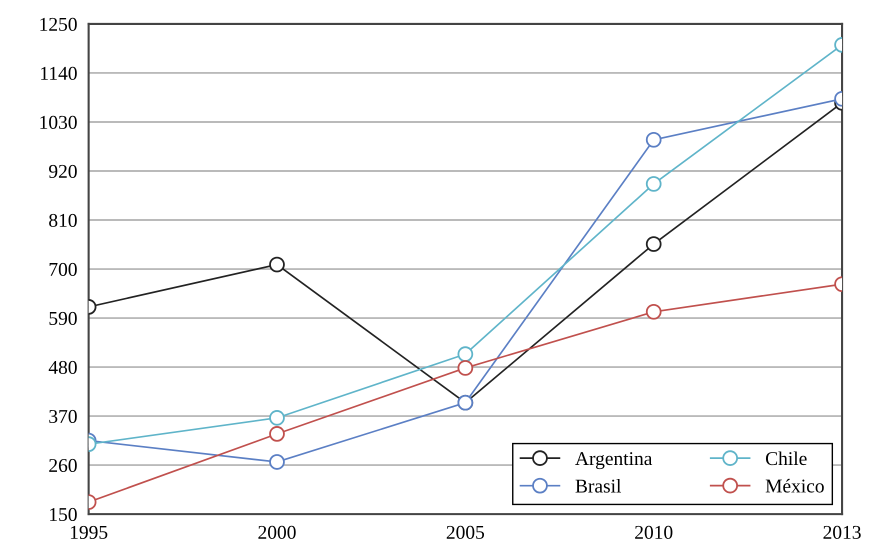  I want to click on x-tick-label: 1995, so click(89, 532).